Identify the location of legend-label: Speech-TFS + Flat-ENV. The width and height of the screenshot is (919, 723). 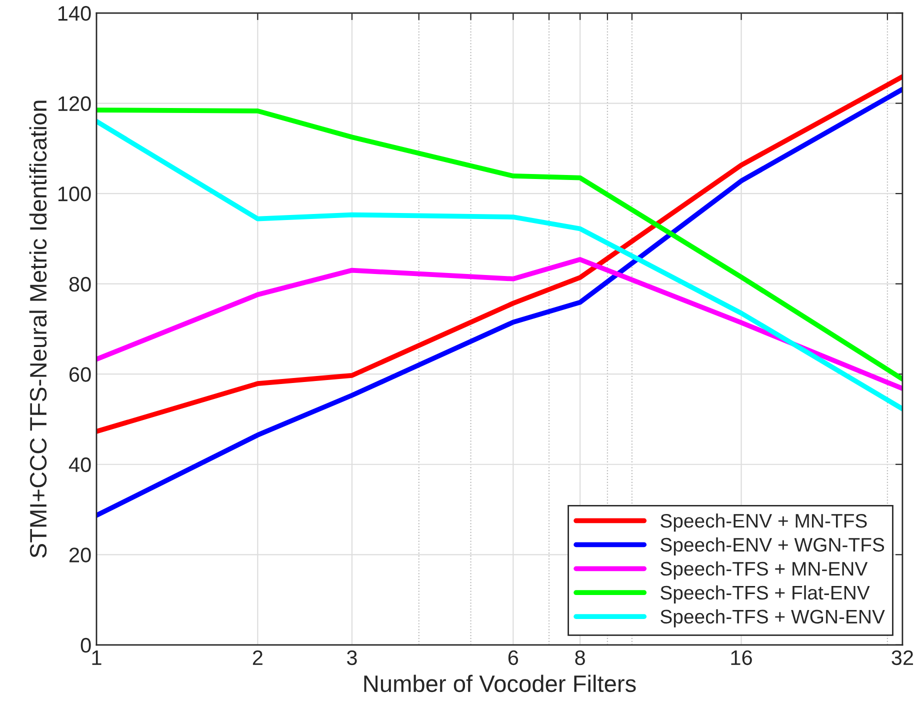
(765, 594).